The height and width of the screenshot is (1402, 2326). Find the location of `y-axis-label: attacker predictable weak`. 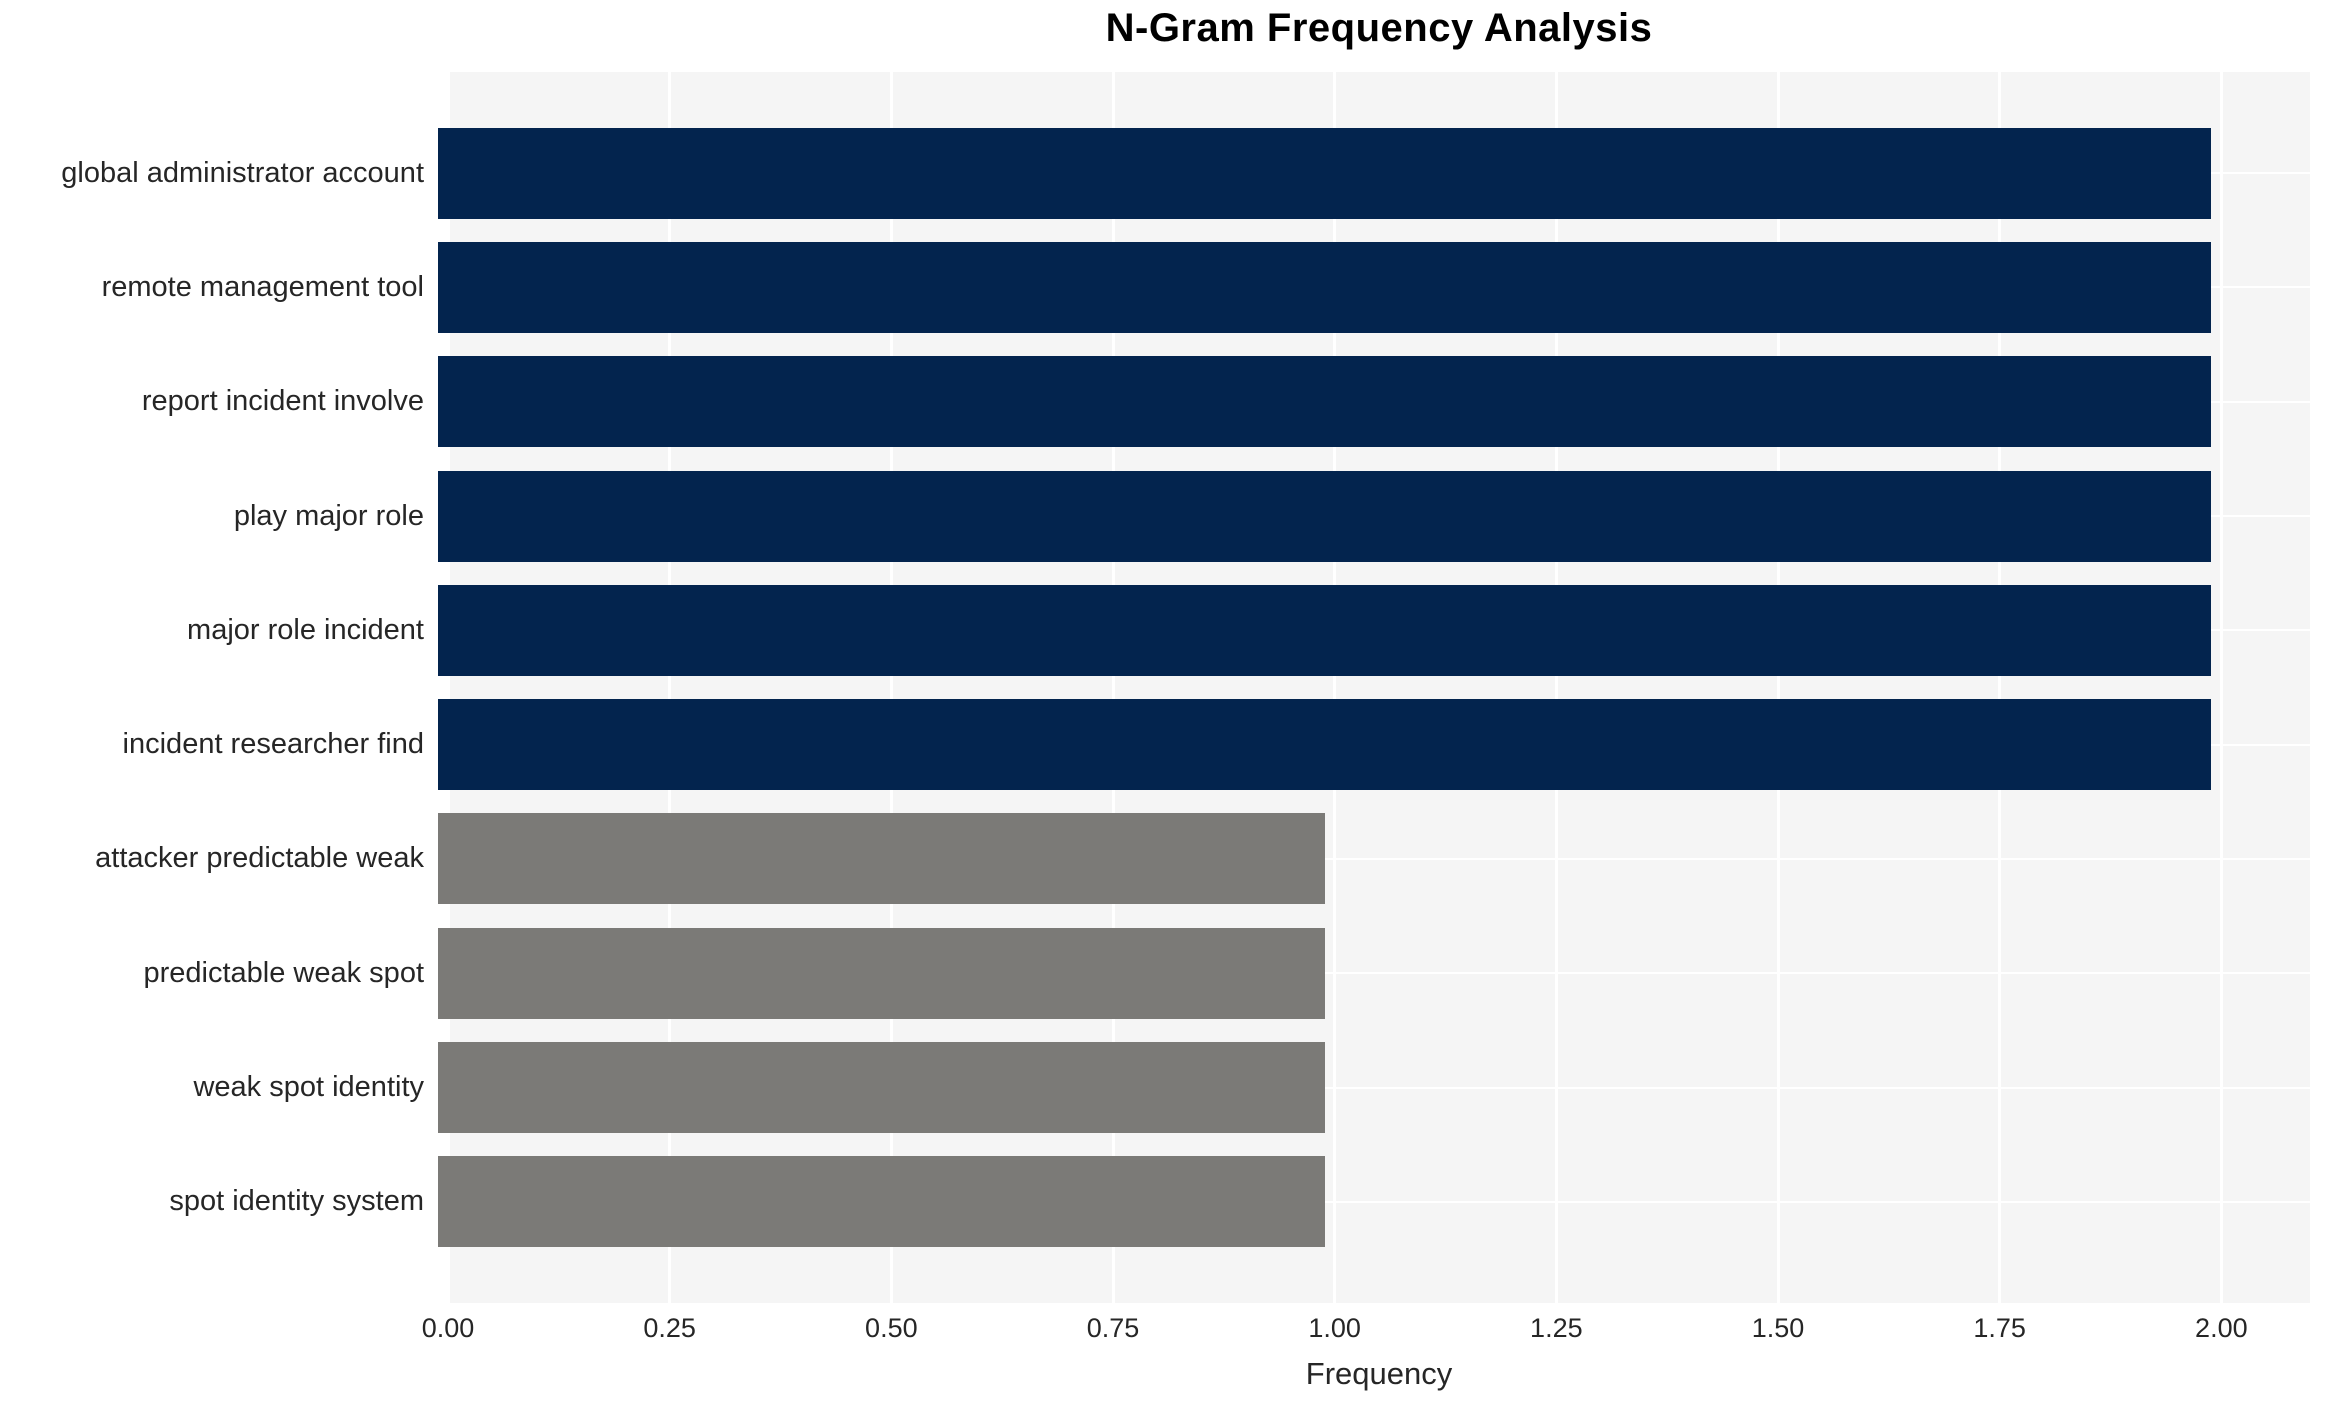

y-axis-label: attacker predictable weak is located at coordinates (259, 858).